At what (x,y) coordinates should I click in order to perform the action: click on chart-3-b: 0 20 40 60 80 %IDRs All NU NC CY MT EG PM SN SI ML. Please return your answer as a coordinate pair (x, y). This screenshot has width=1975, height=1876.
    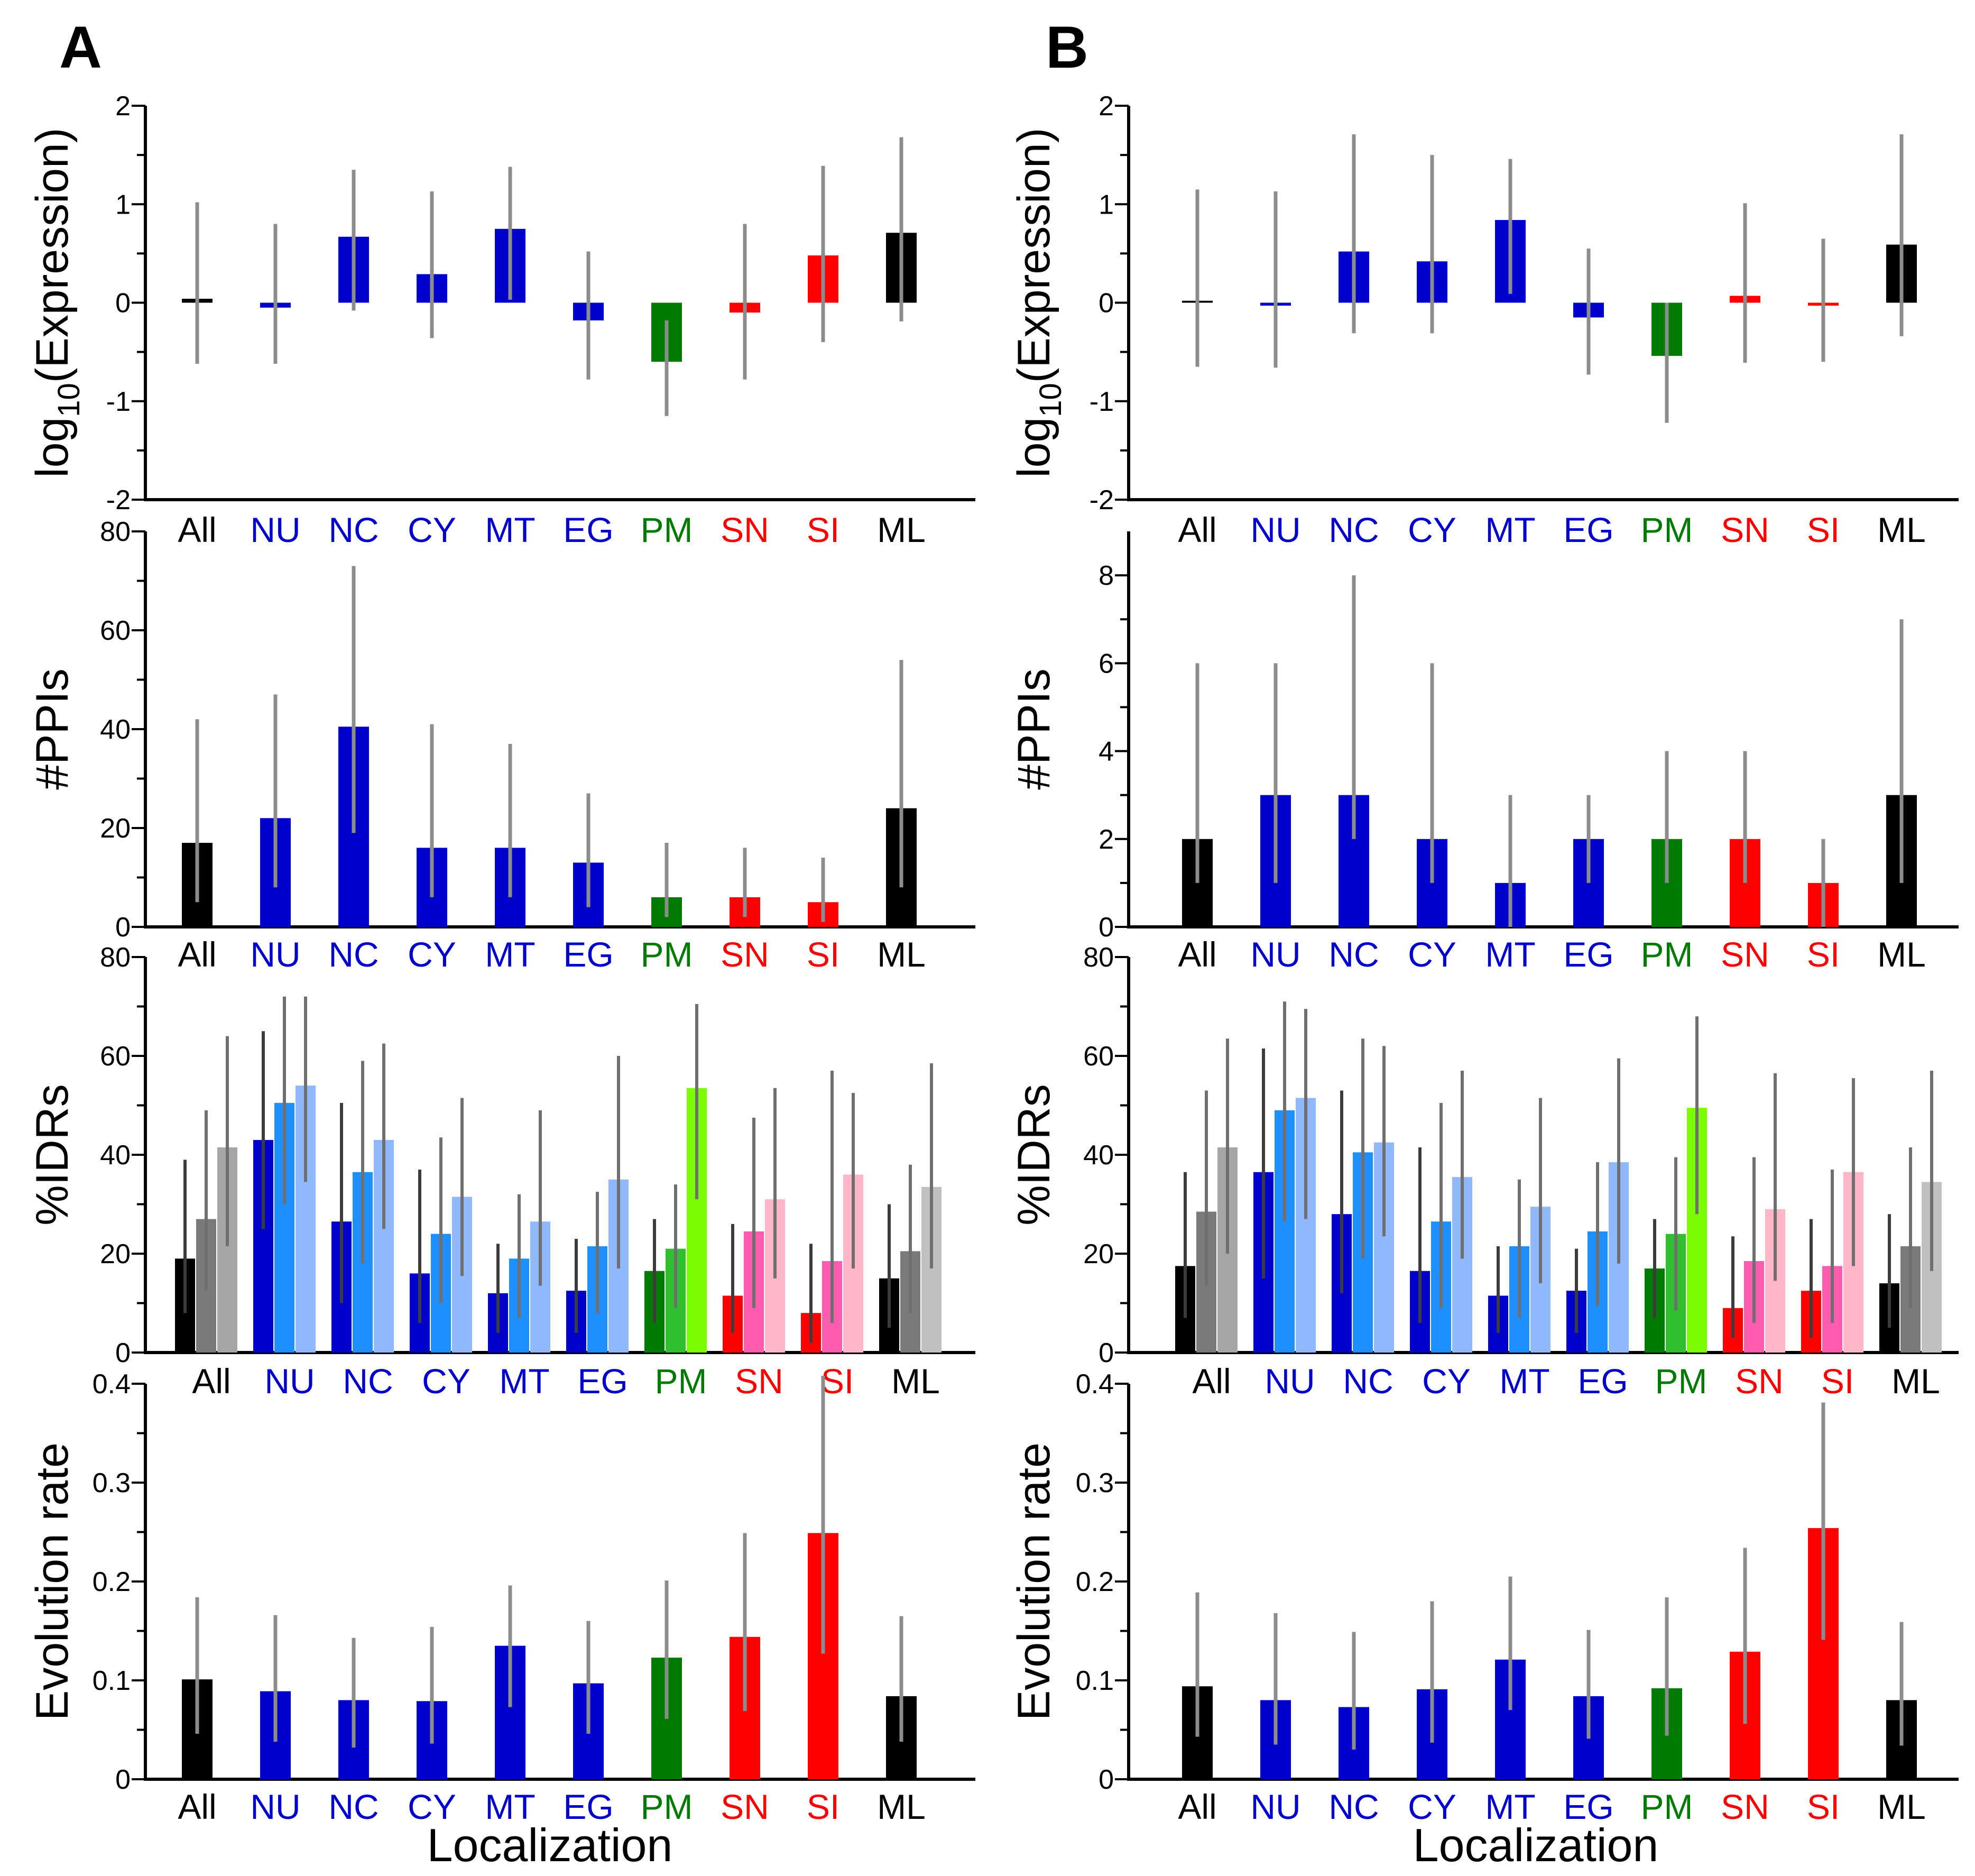
    Looking at the image, I should click on (1484, 1171).